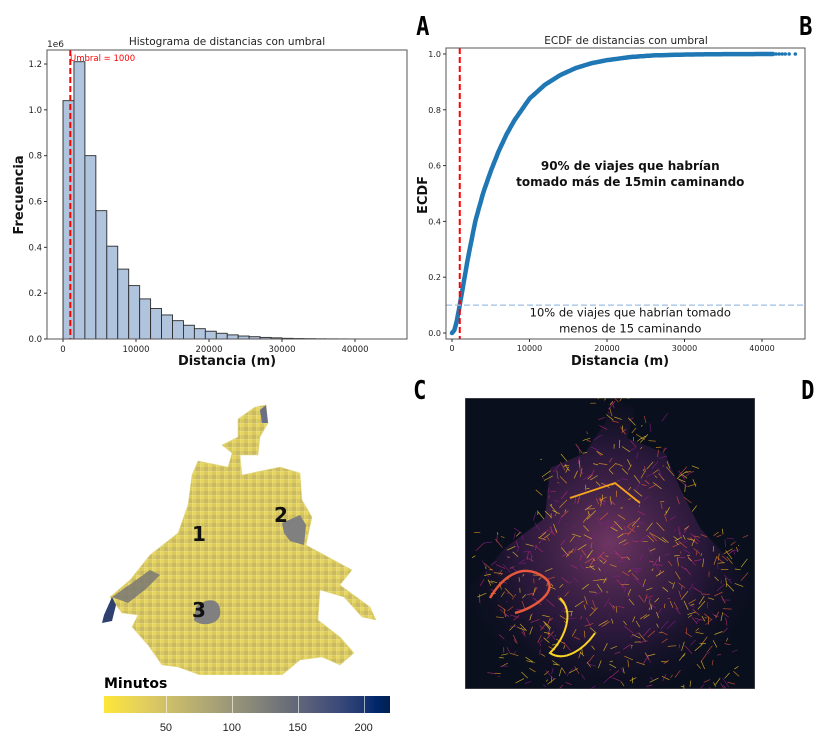 This screenshot has height=742, width=827. Describe the element at coordinates (102, 59) in the screenshot. I see `threshold-label: Umbral = 1000` at that location.